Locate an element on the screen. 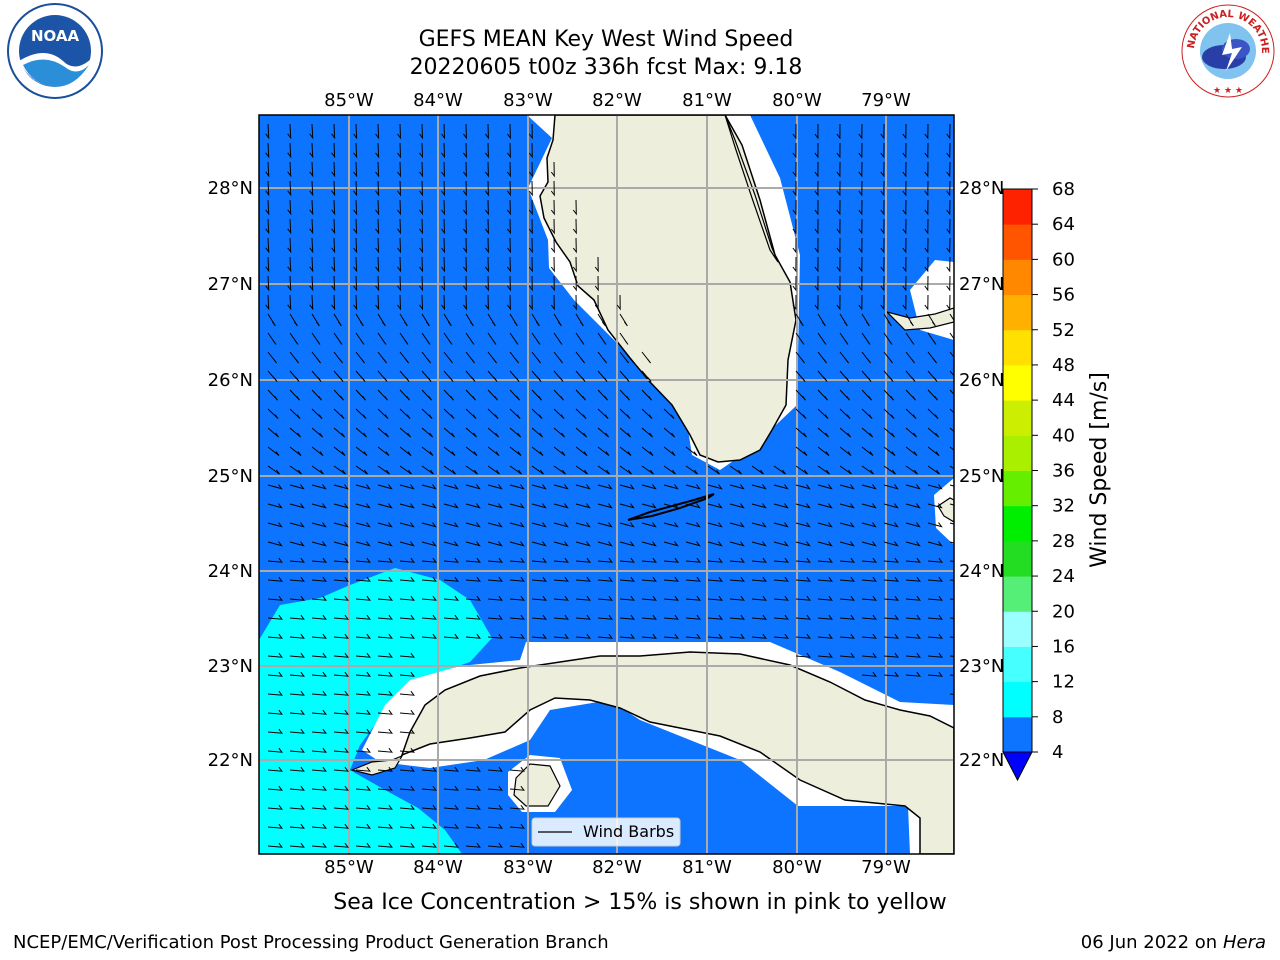 The width and height of the screenshot is (1280, 960). lon-label-bottom-0: 85°W is located at coordinates (349, 867).